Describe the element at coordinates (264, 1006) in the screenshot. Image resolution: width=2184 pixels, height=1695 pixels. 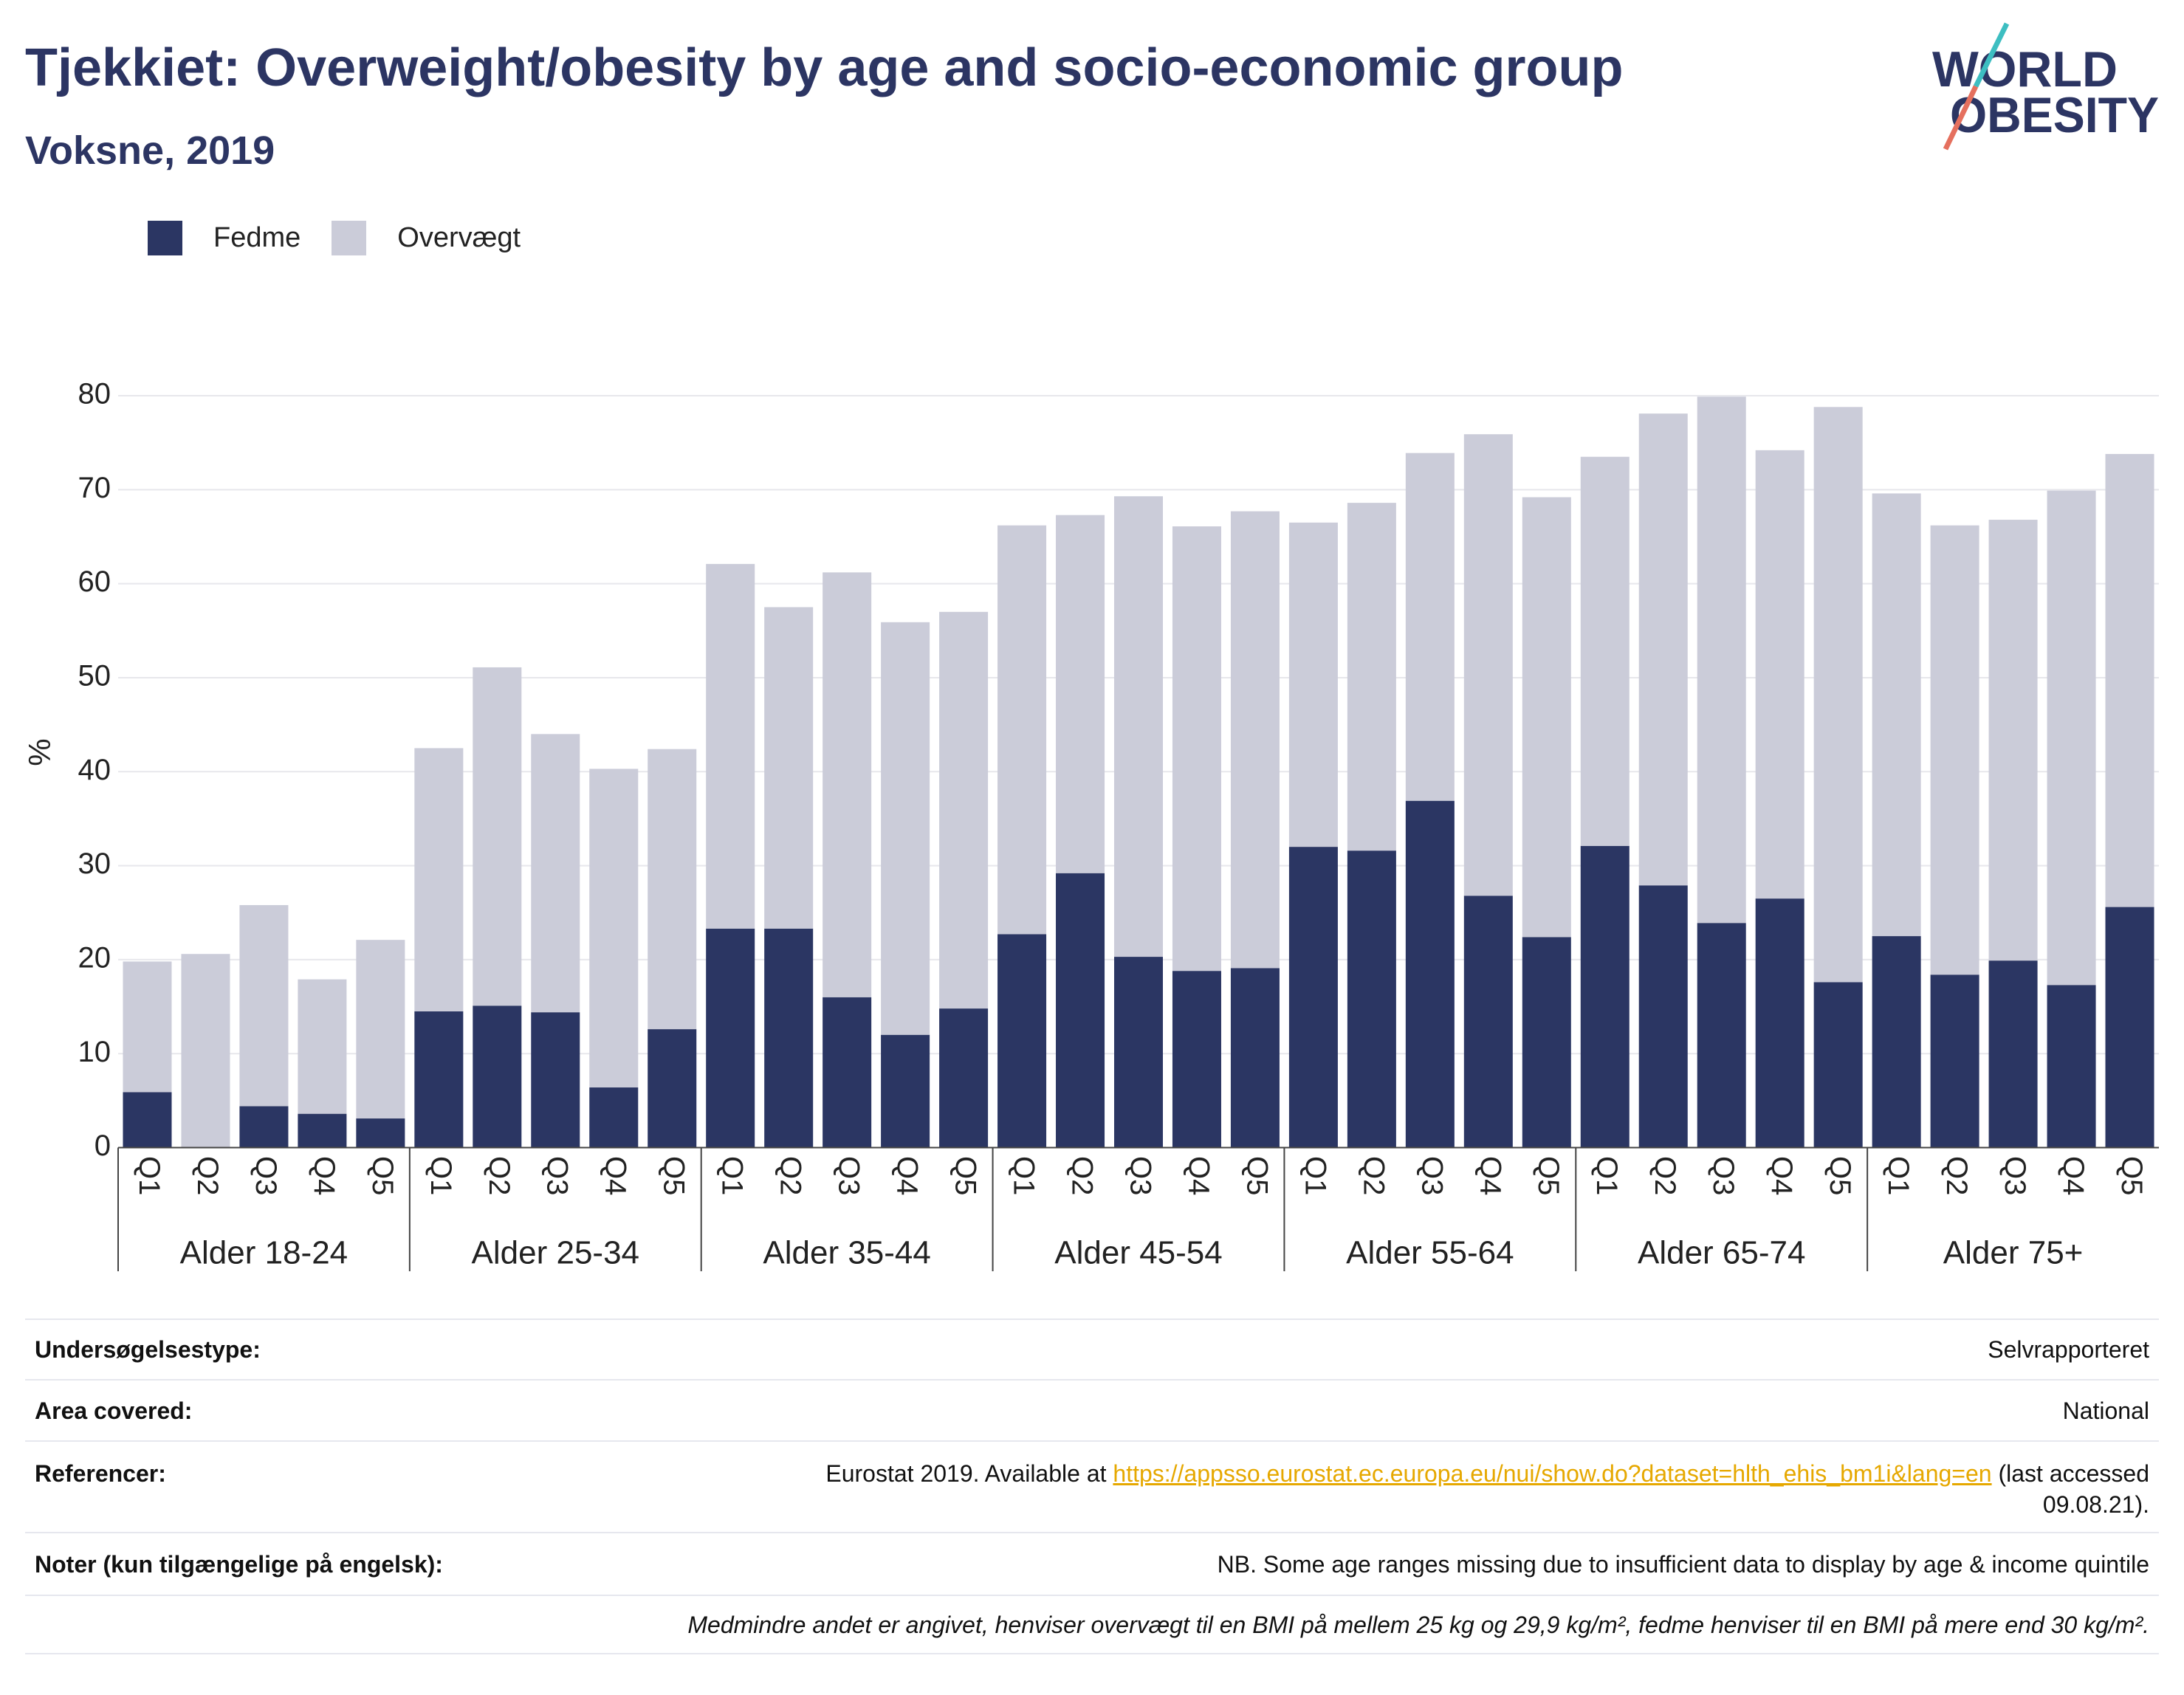
I see `bar-overvaegt-alder-18-24-q3` at that location.